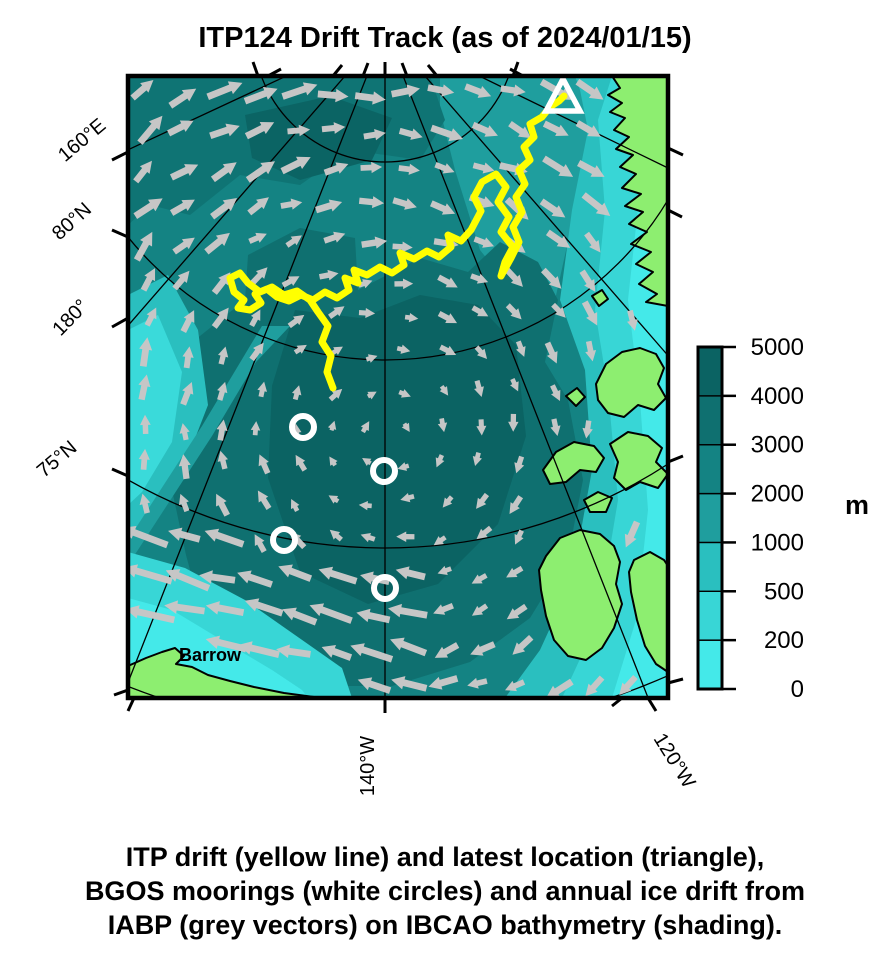  I want to click on lon-label-140w: 140°W, so click(368, 766).